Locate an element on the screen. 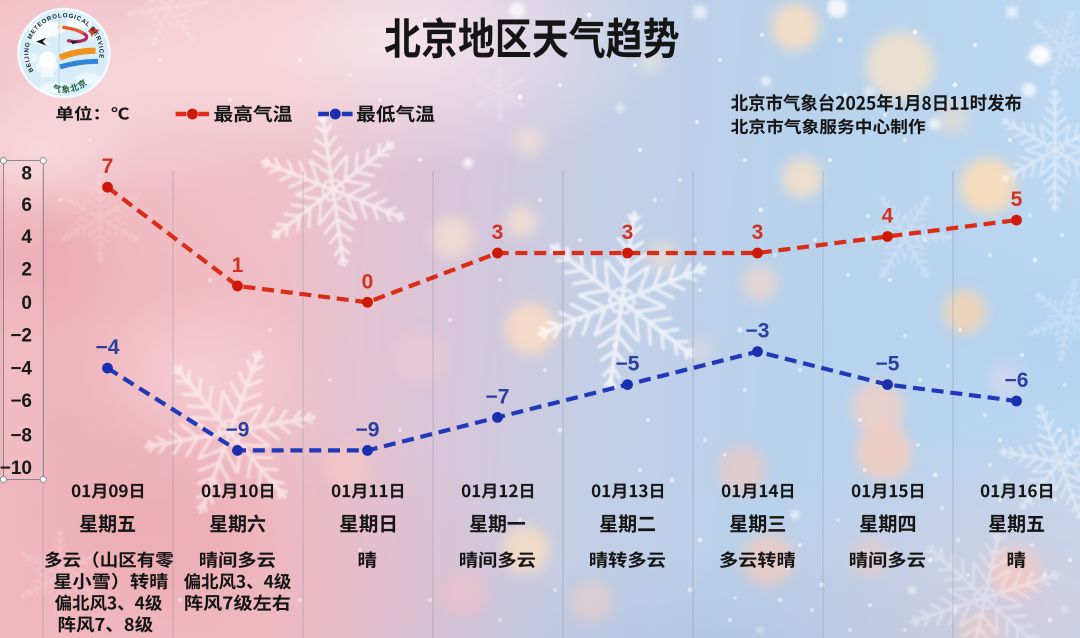 This screenshot has width=1080, height=638. svg-text: −3 is located at coordinates (758, 331).